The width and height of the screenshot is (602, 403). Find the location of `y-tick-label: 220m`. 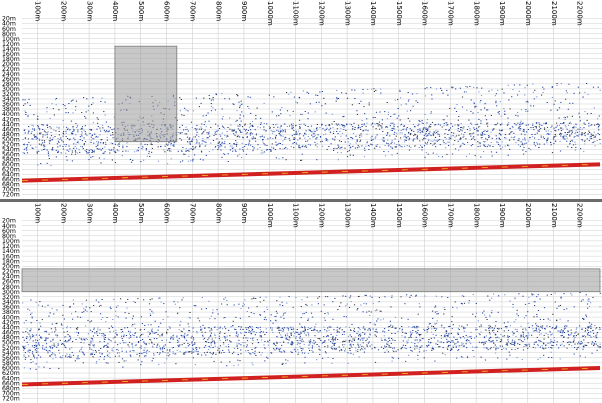

y-tick-label: 220m is located at coordinates (11, 69).